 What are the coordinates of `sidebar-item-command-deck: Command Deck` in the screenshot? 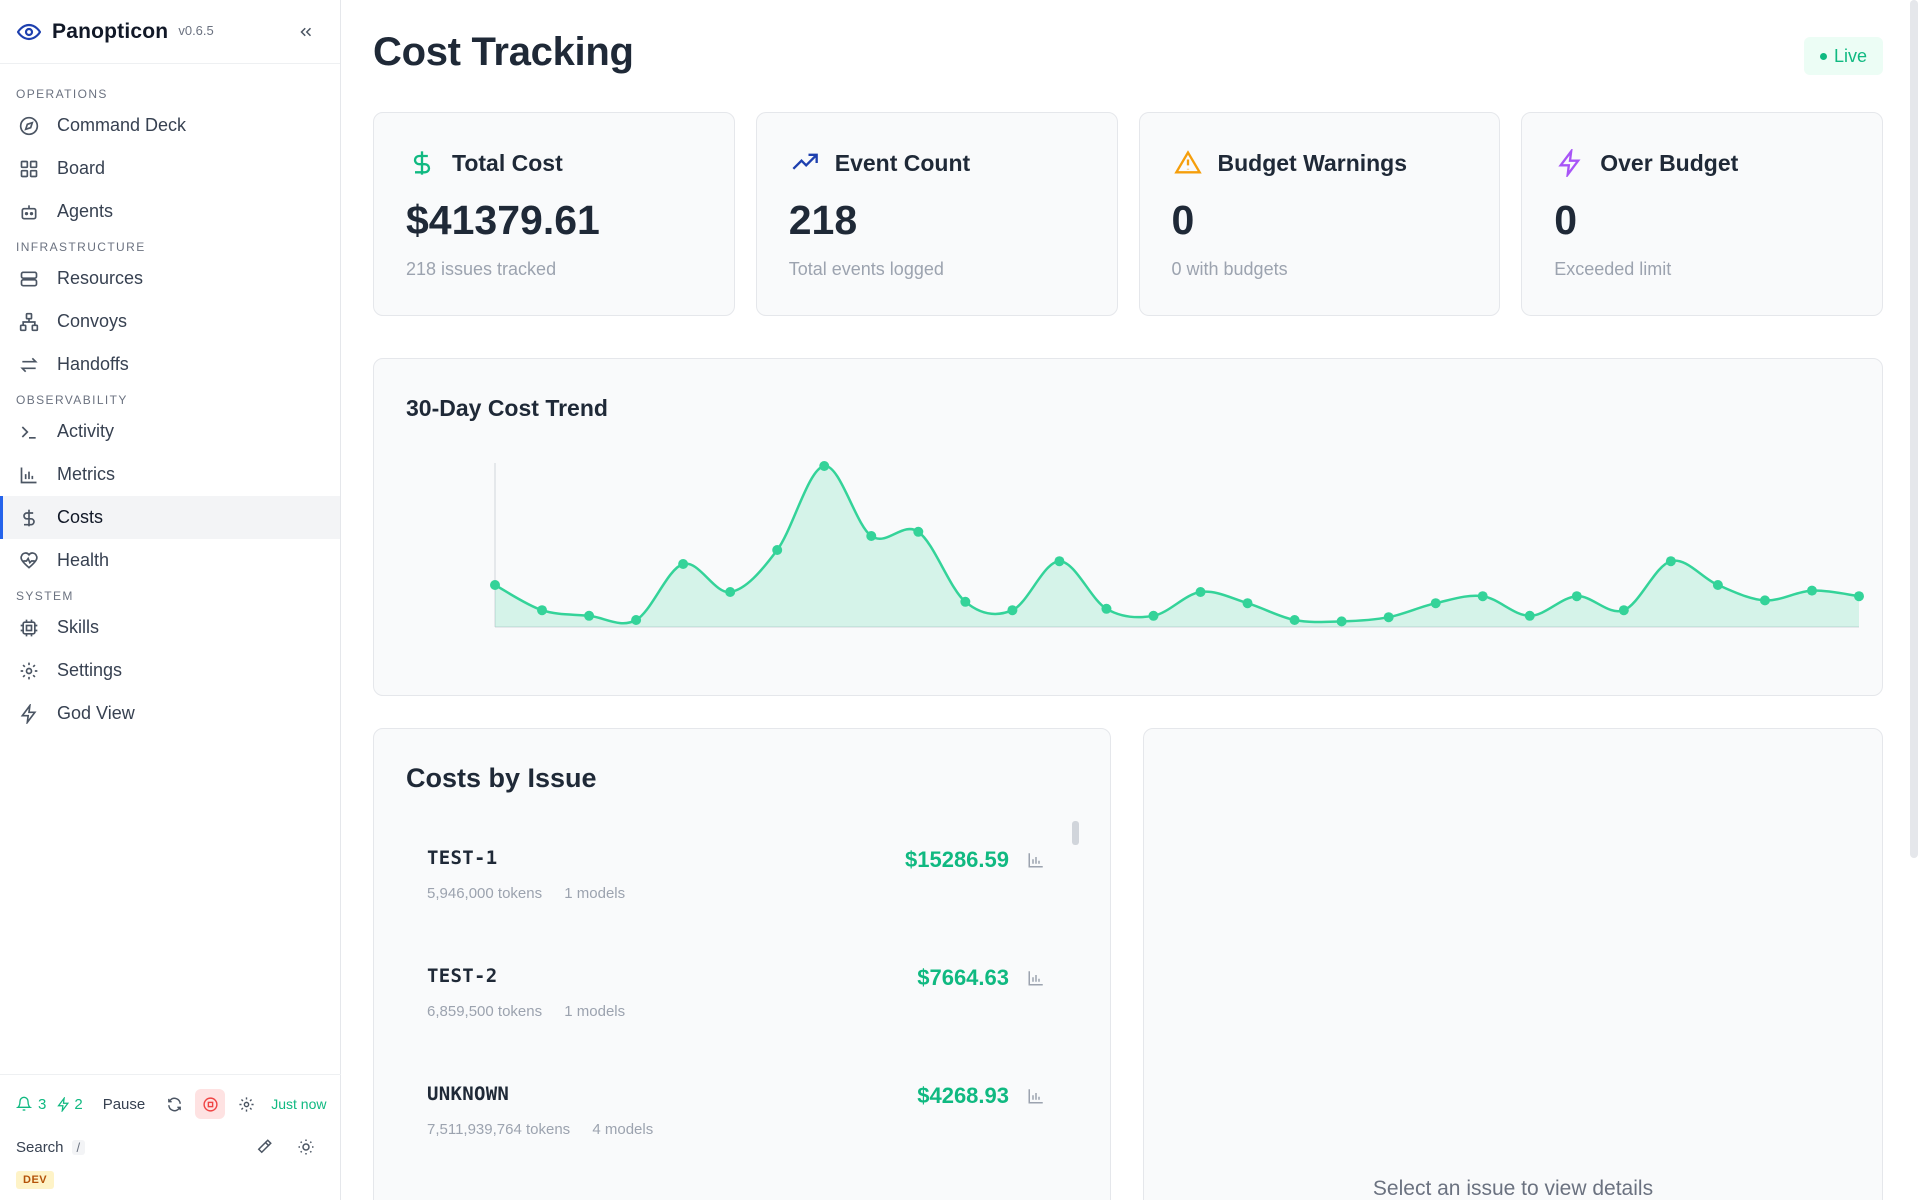 It's located at (170, 125).